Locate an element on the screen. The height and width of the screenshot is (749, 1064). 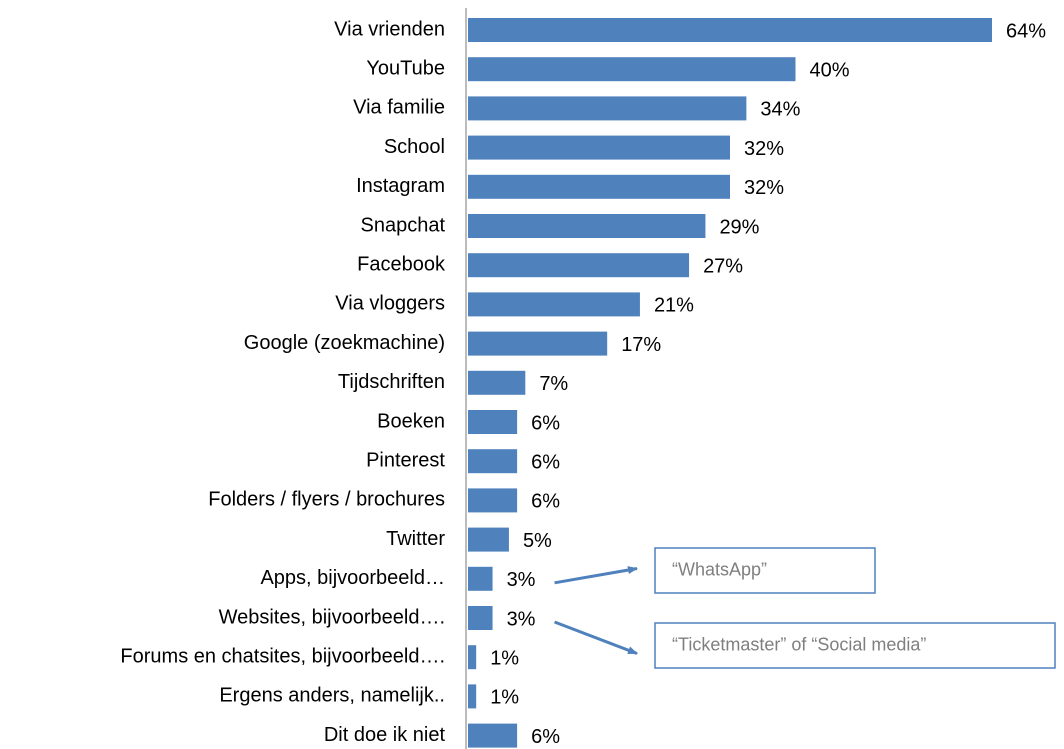
value-label: 21% is located at coordinates (674, 306).